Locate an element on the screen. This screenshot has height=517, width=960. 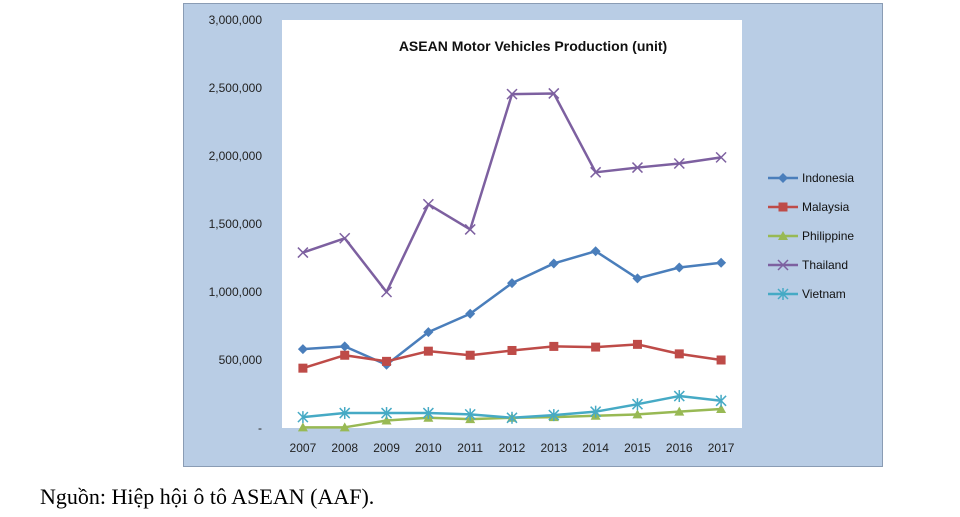
legend-marker-vietnam is located at coordinates (783, 294).